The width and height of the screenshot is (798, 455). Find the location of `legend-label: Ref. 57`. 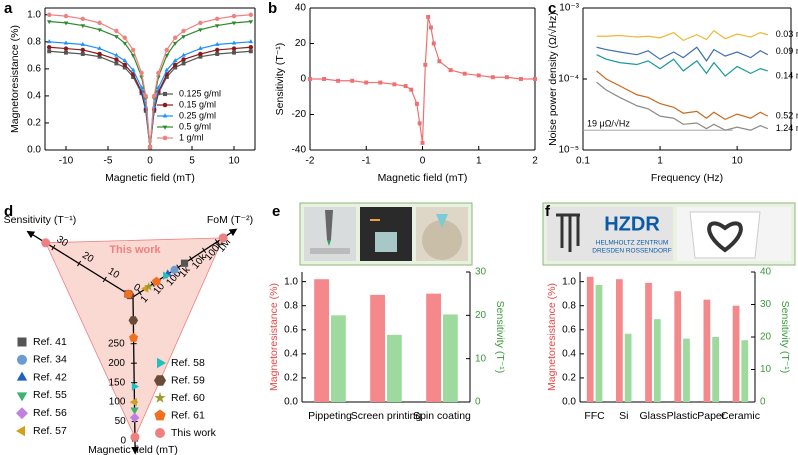

legend-label: Ref. 57 is located at coordinates (50, 431).